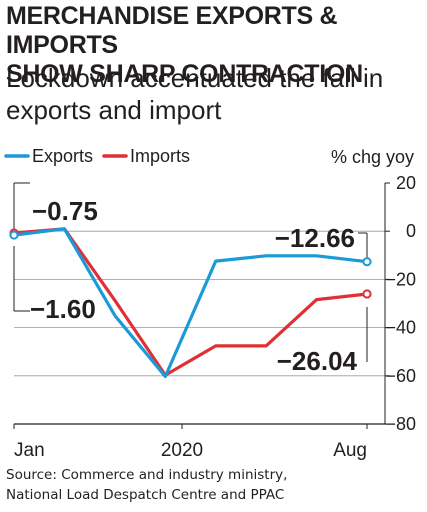  What do you see at coordinates (63, 309) in the screenshot?
I see `data-label: −1.60` at bounding box center [63, 309].